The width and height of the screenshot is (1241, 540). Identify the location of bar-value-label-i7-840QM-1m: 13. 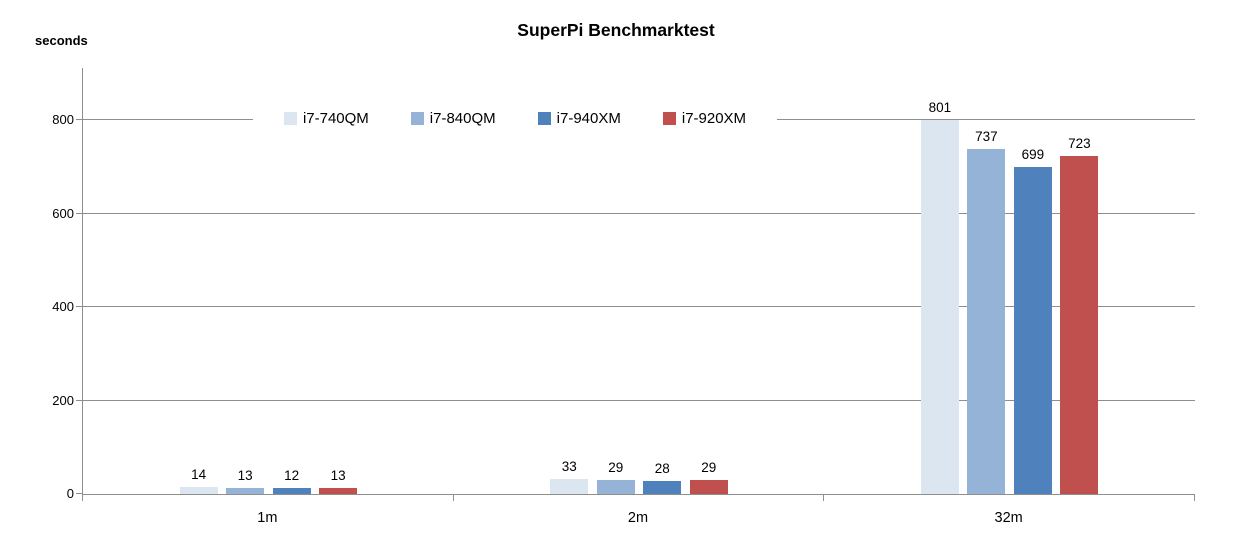
(245, 475).